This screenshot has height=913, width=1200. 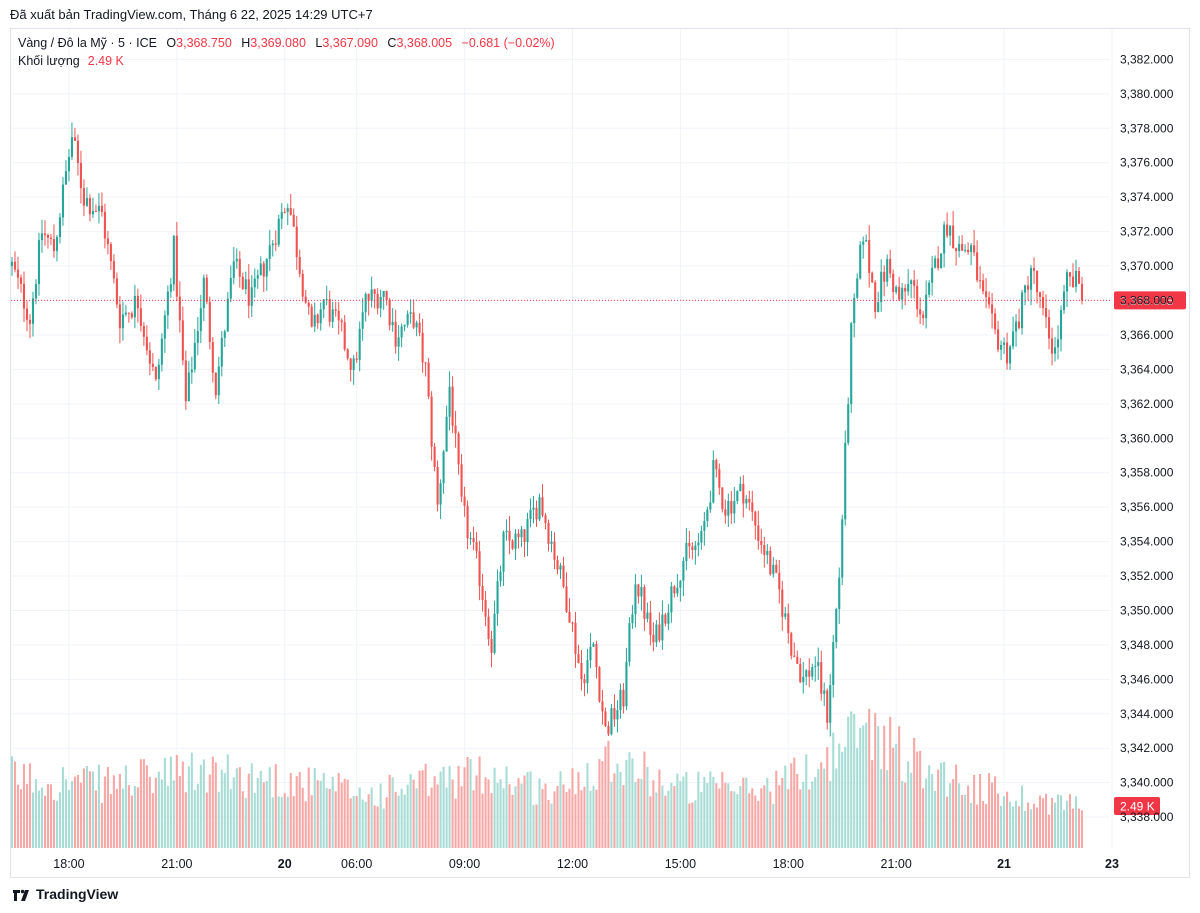 What do you see at coordinates (49, 61) in the screenshot?
I see `volume-label: Khối lượng` at bounding box center [49, 61].